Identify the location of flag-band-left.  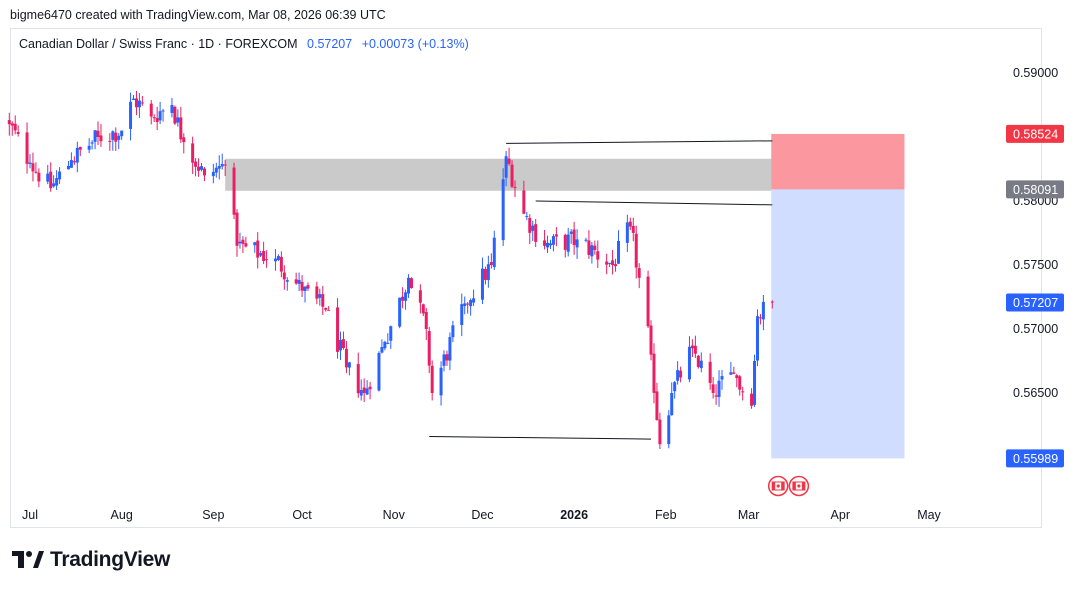
(794, 486).